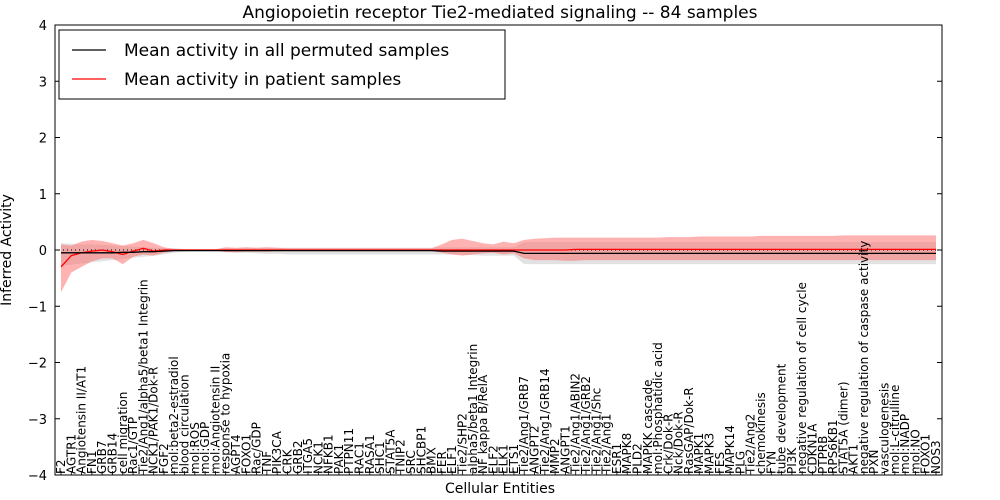 The image size is (1000, 500). What do you see at coordinates (154, 420) in the screenshot?
I see `x-tick-label: NCK1/PAK1/Dok-R` at bounding box center [154, 420].